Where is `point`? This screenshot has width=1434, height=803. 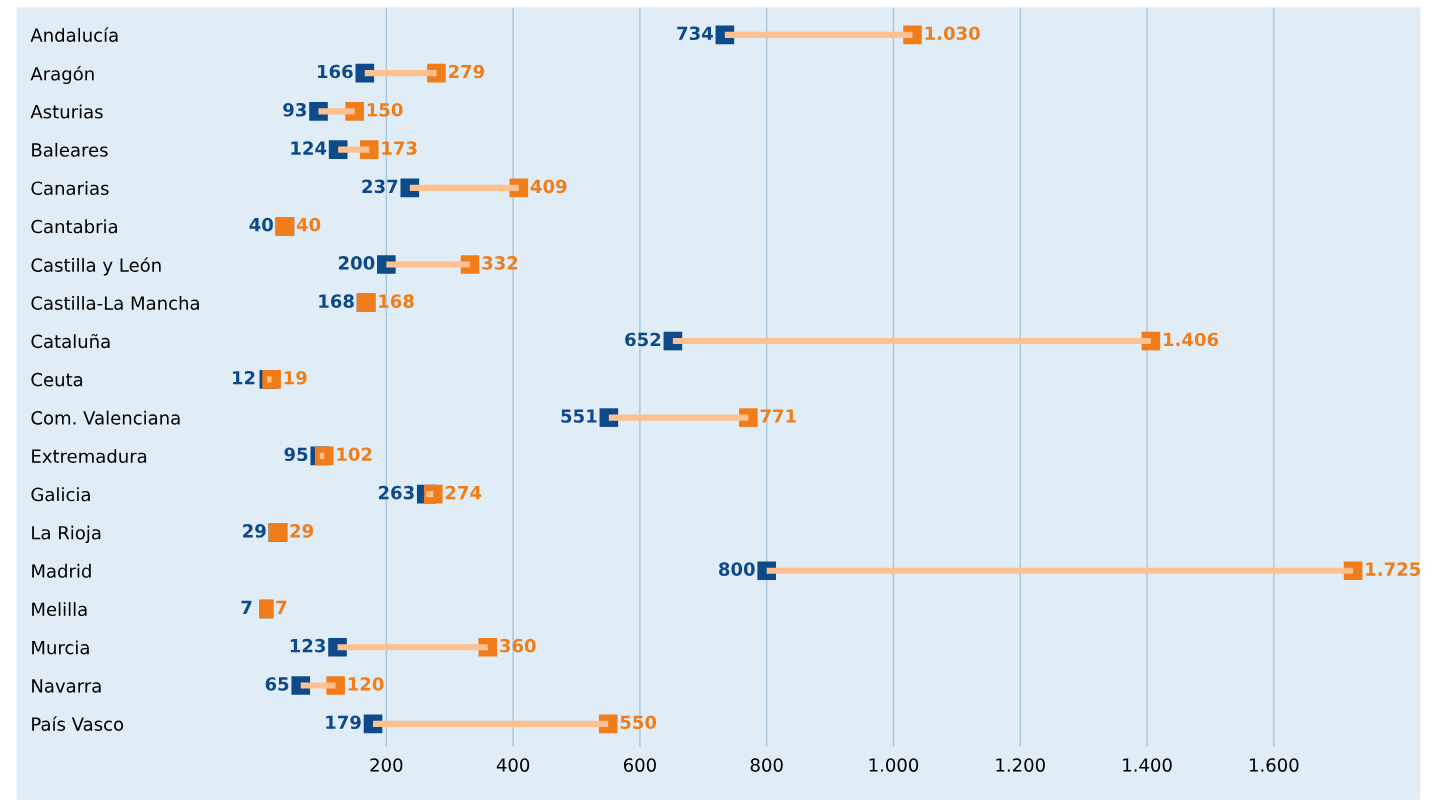 point is located at coordinates (271, 379).